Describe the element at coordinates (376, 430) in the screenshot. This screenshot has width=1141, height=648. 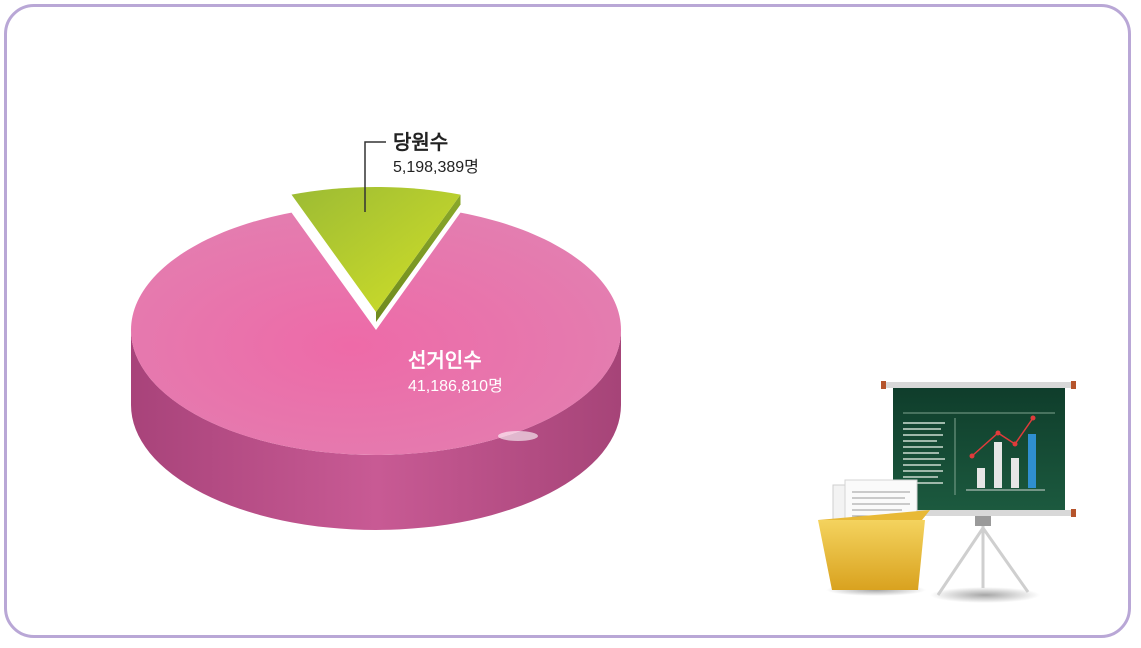
I see `pie-side` at that location.